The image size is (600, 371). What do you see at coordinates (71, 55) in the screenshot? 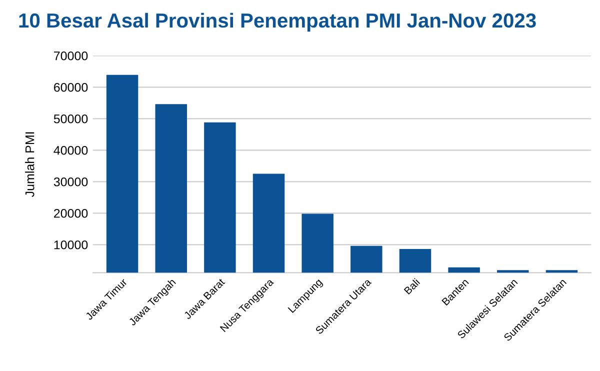
I see `y-tick-label: 70000` at bounding box center [71, 55].